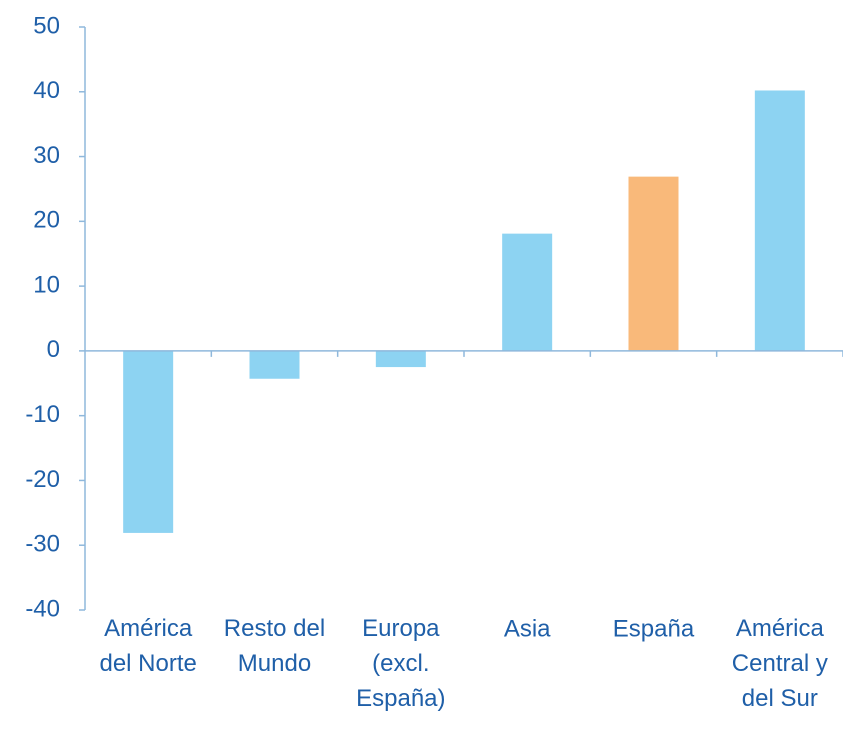  What do you see at coordinates (46, 220) in the screenshot?
I see `y-tick-label: 20` at bounding box center [46, 220].